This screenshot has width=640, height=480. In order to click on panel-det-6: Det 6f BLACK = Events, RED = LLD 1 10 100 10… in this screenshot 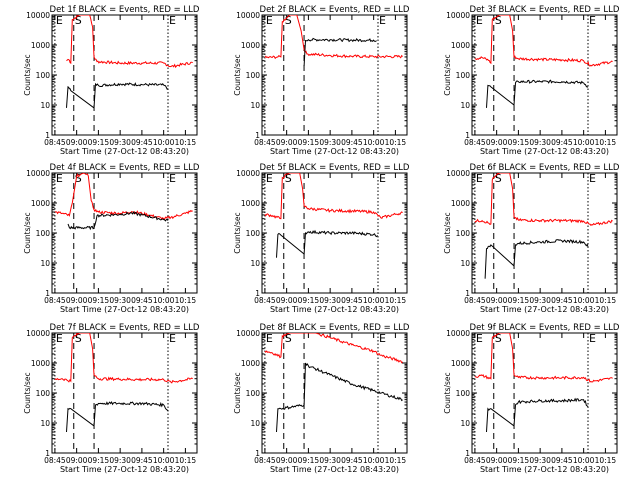, I will do `click(531, 238)`.